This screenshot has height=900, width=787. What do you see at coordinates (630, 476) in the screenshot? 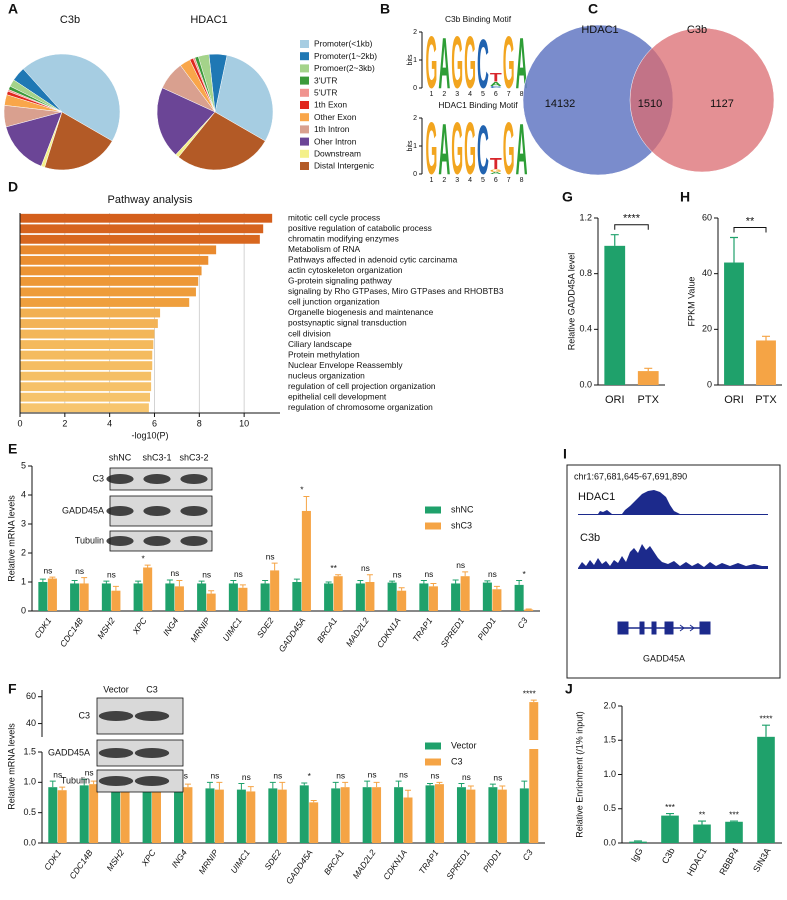
I see `region-label: chr1:67,681,645-67,691,890` at bounding box center [630, 476].